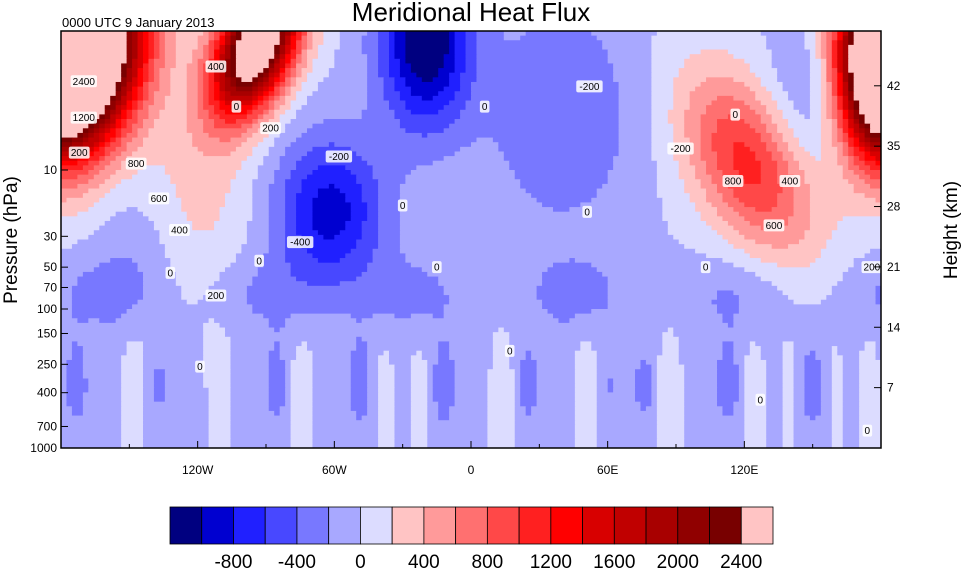 The height and width of the screenshot is (571, 961). I want to click on x-tick-label: 120E, so click(744, 470).